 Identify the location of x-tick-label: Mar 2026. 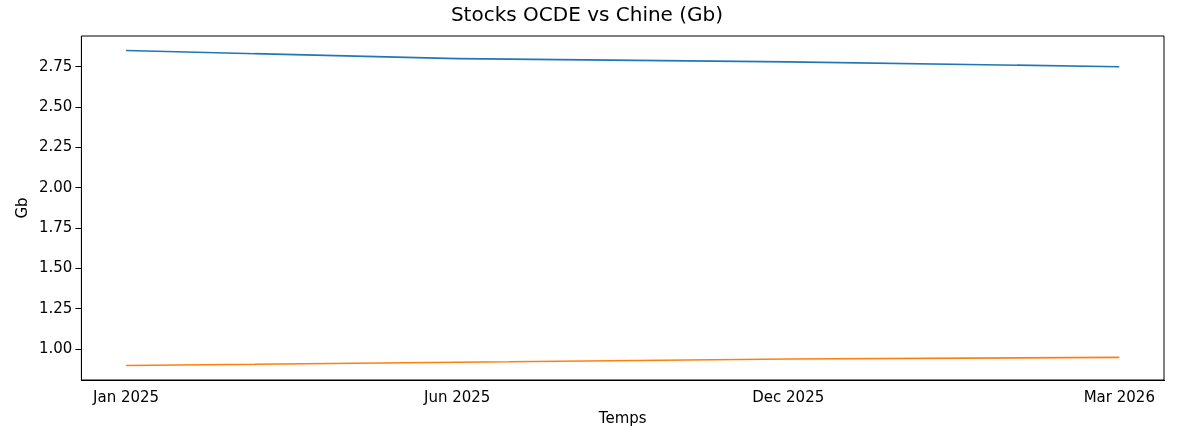
(1119, 396).